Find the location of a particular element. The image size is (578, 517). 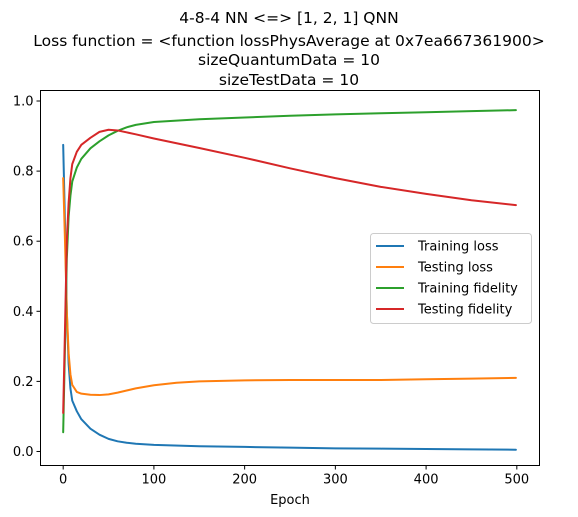

x-axis-label: Epoch is located at coordinates (290, 500).